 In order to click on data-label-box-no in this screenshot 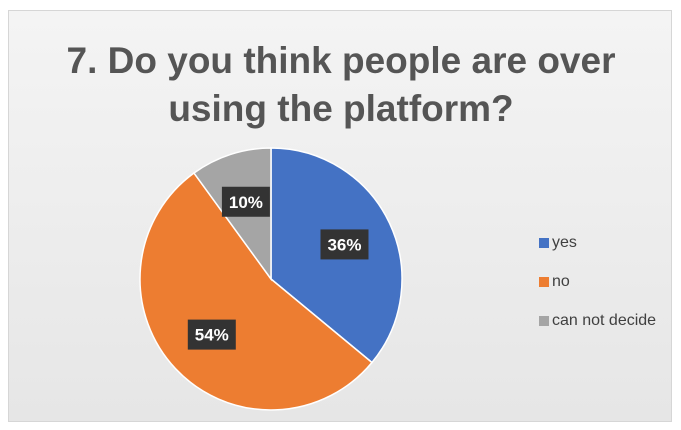, I will do `click(211, 334)`.